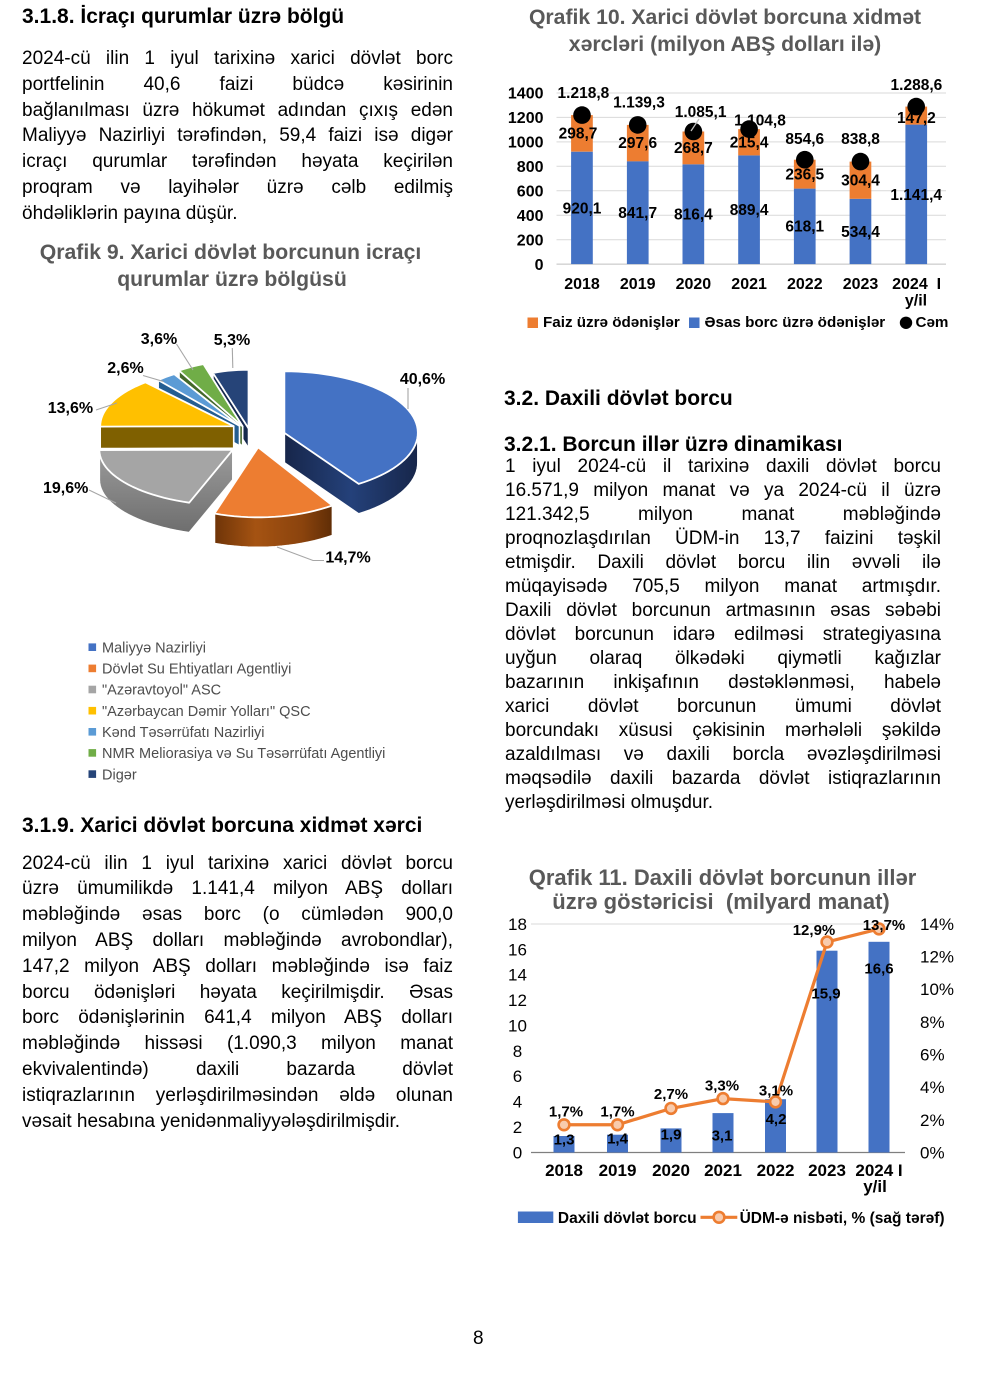  Describe the element at coordinates (517, 1000) in the screenshot. I see `svg-text: 12` at that location.